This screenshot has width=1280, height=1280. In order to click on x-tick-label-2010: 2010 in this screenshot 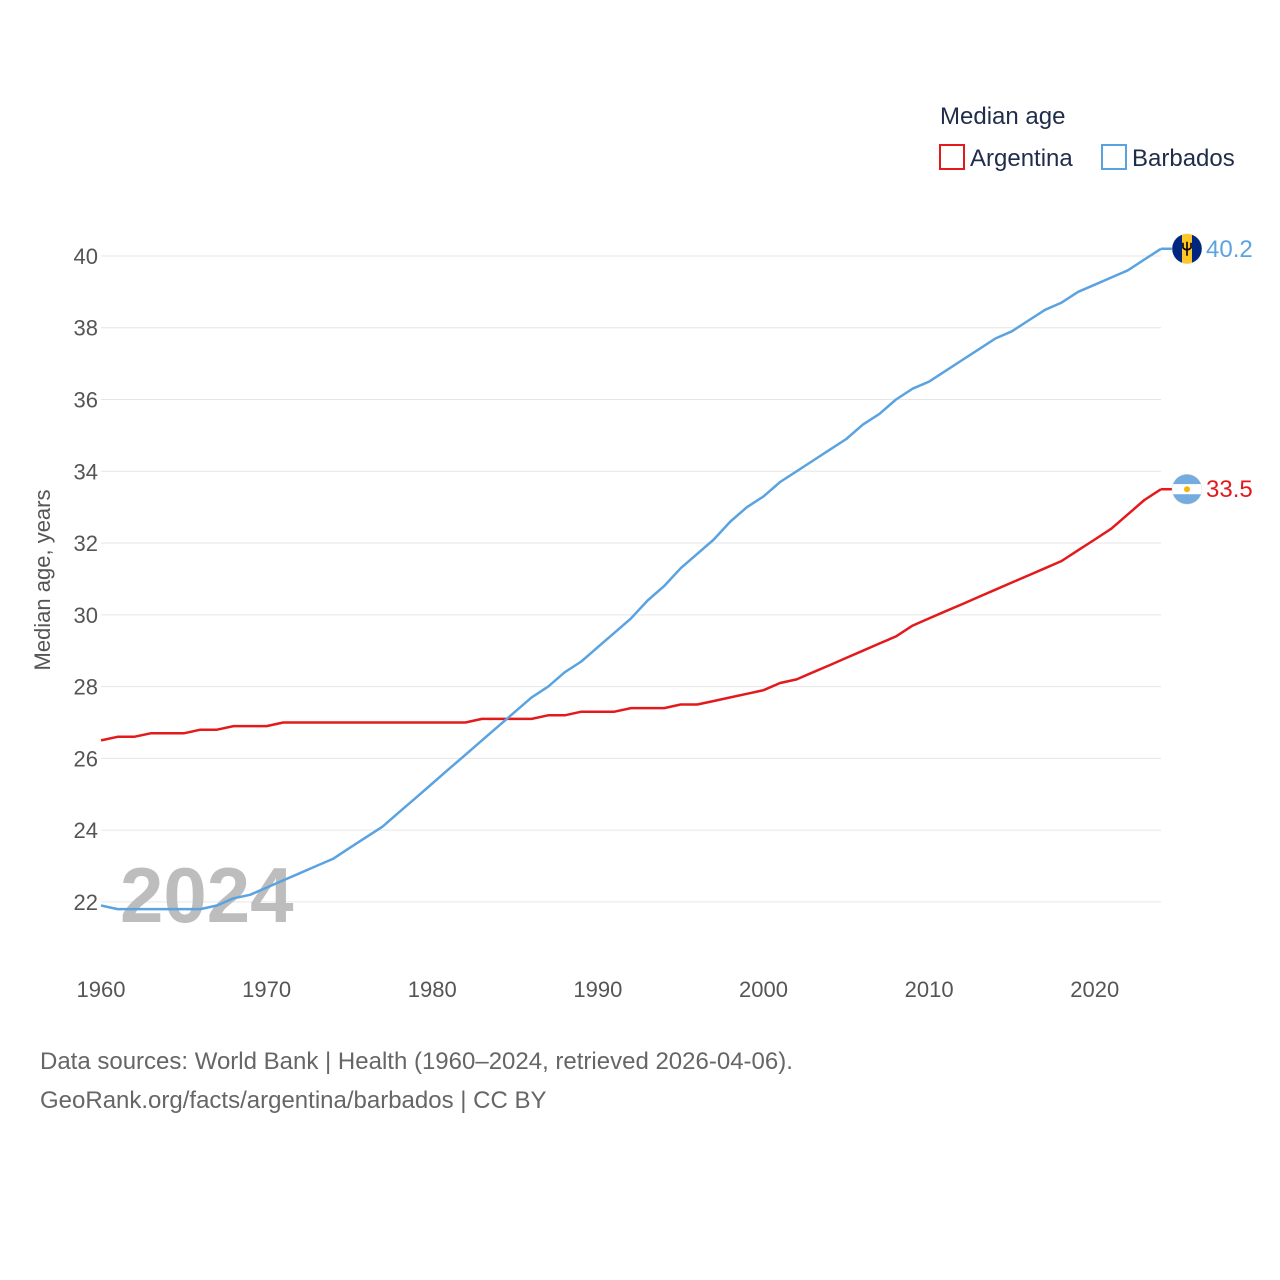, I will do `click(929, 989)`.